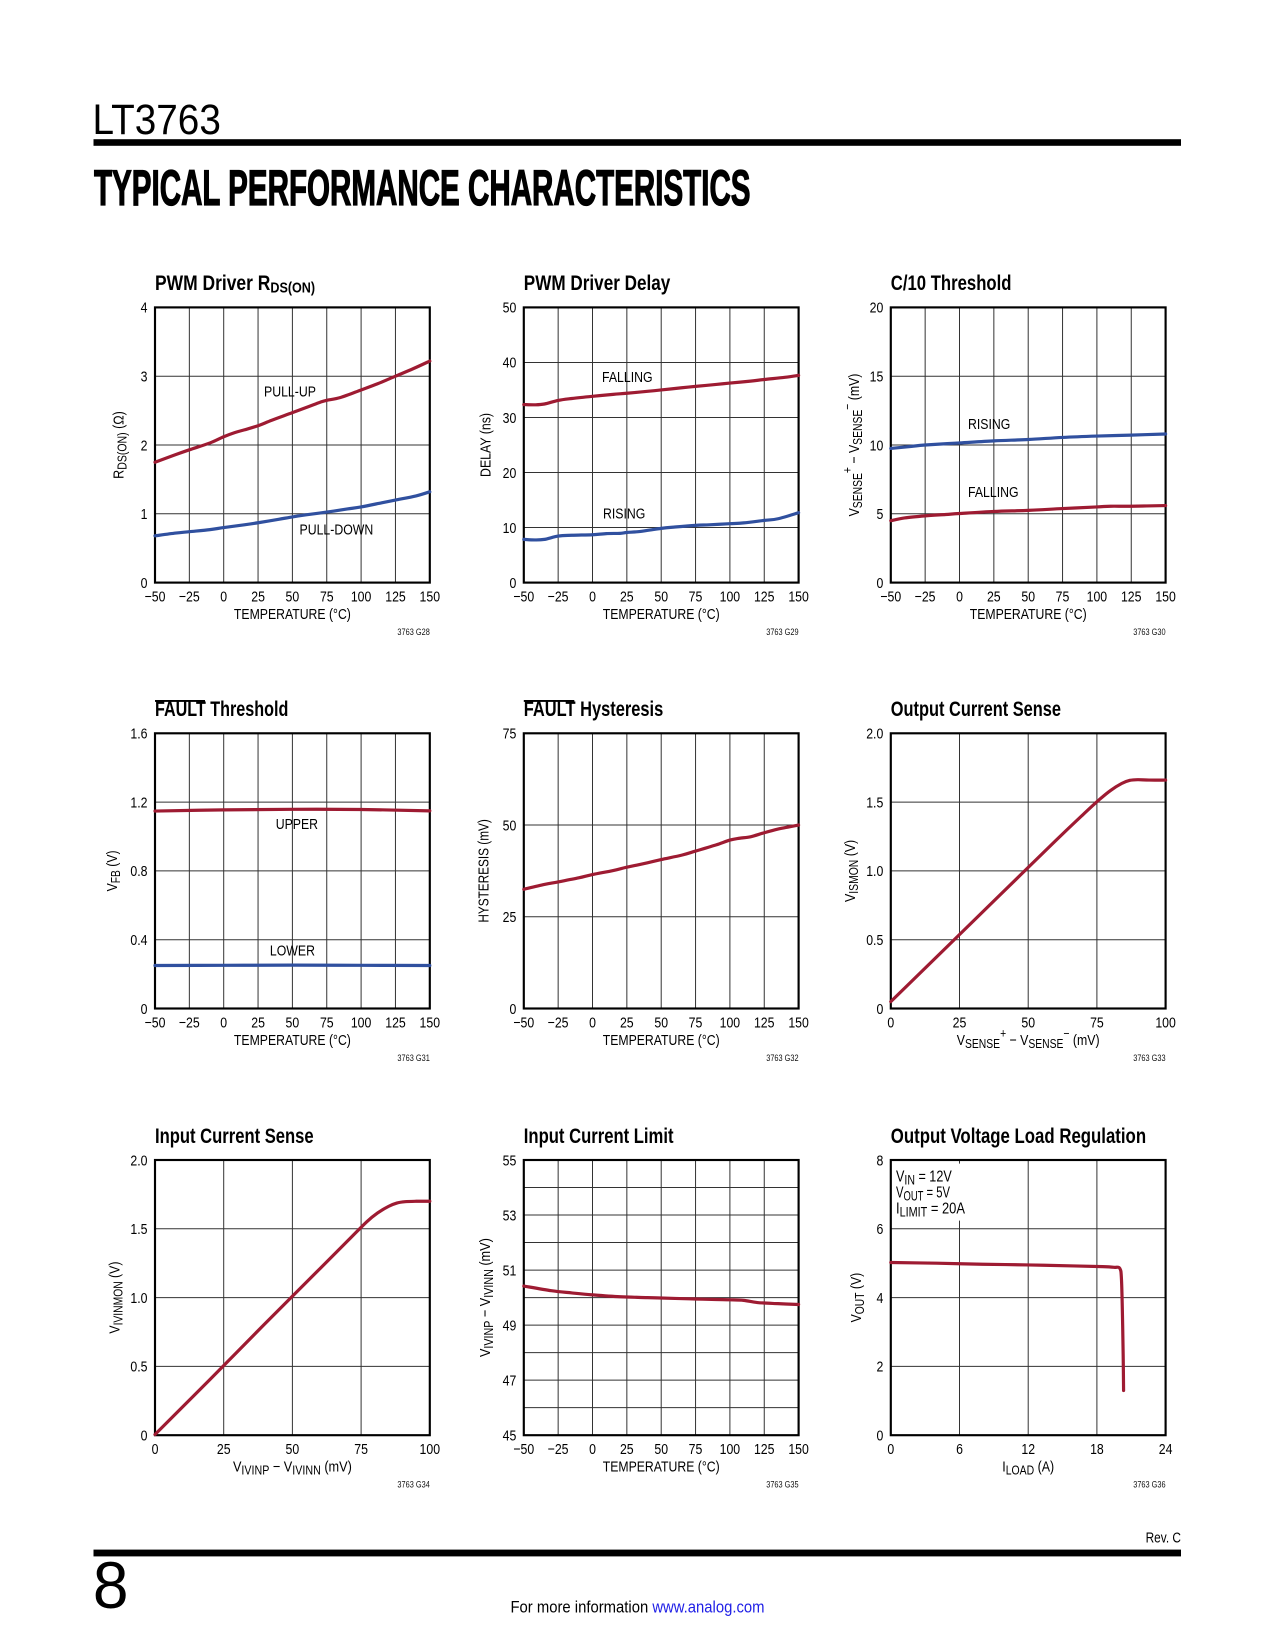 Image resolution: width=1275 pixels, height=1650 pixels. Describe the element at coordinates (1028, 1468) in the screenshot. I see `svg-text: ILOAD (A)` at that location.